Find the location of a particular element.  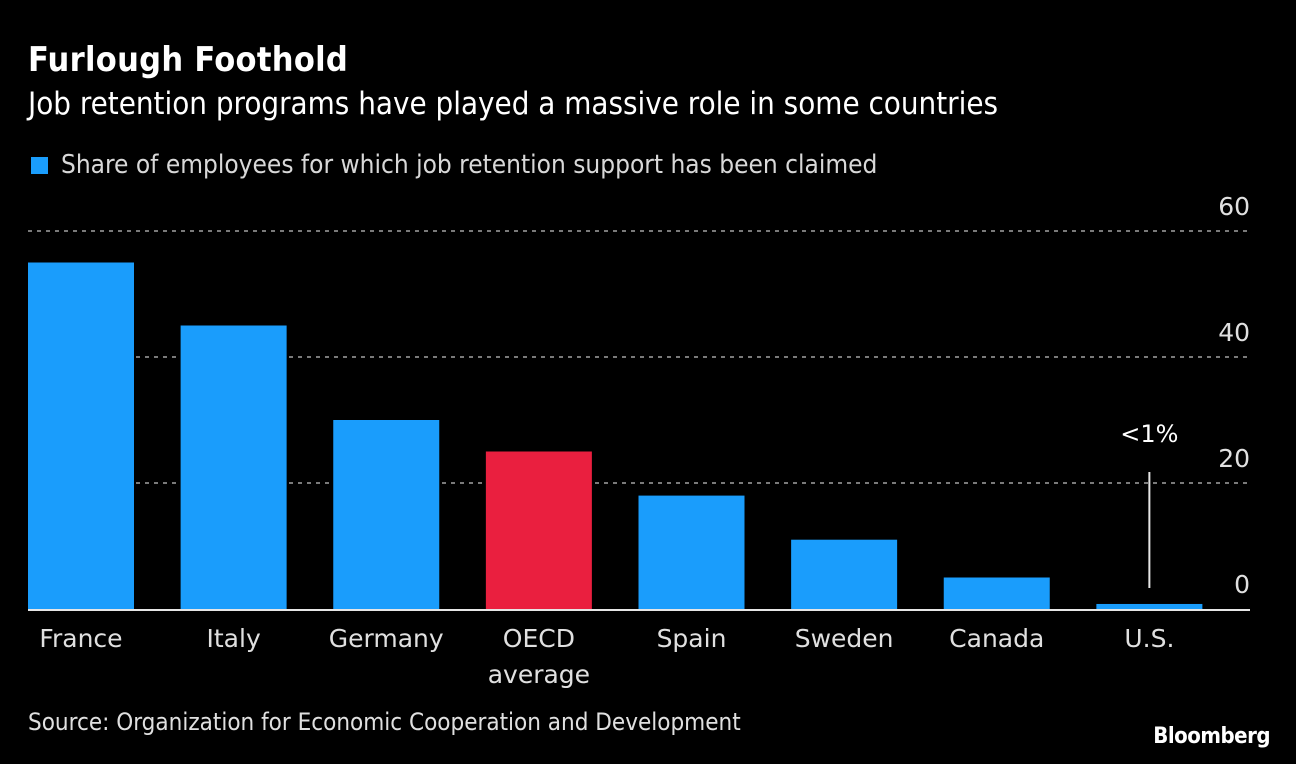

bloomberg-logo: Bloomberg is located at coordinates (1211, 736).